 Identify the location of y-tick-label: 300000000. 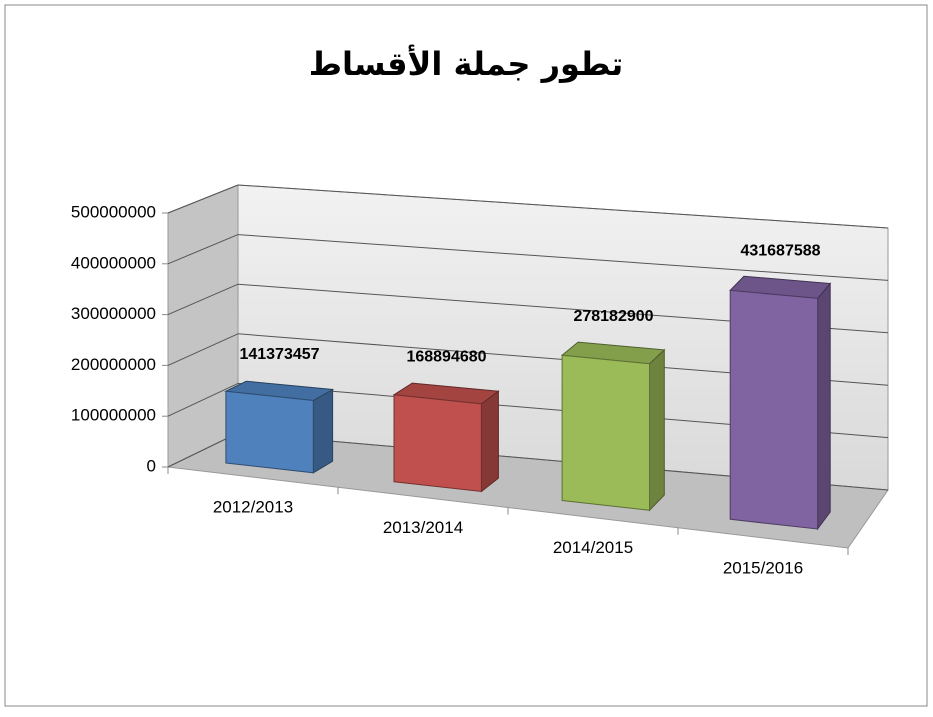
(113, 313).